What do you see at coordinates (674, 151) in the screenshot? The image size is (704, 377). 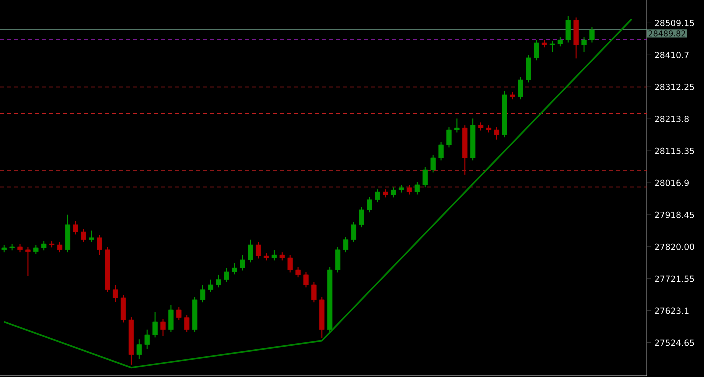 I see `y-tick-label: 28115.35` at bounding box center [674, 151].